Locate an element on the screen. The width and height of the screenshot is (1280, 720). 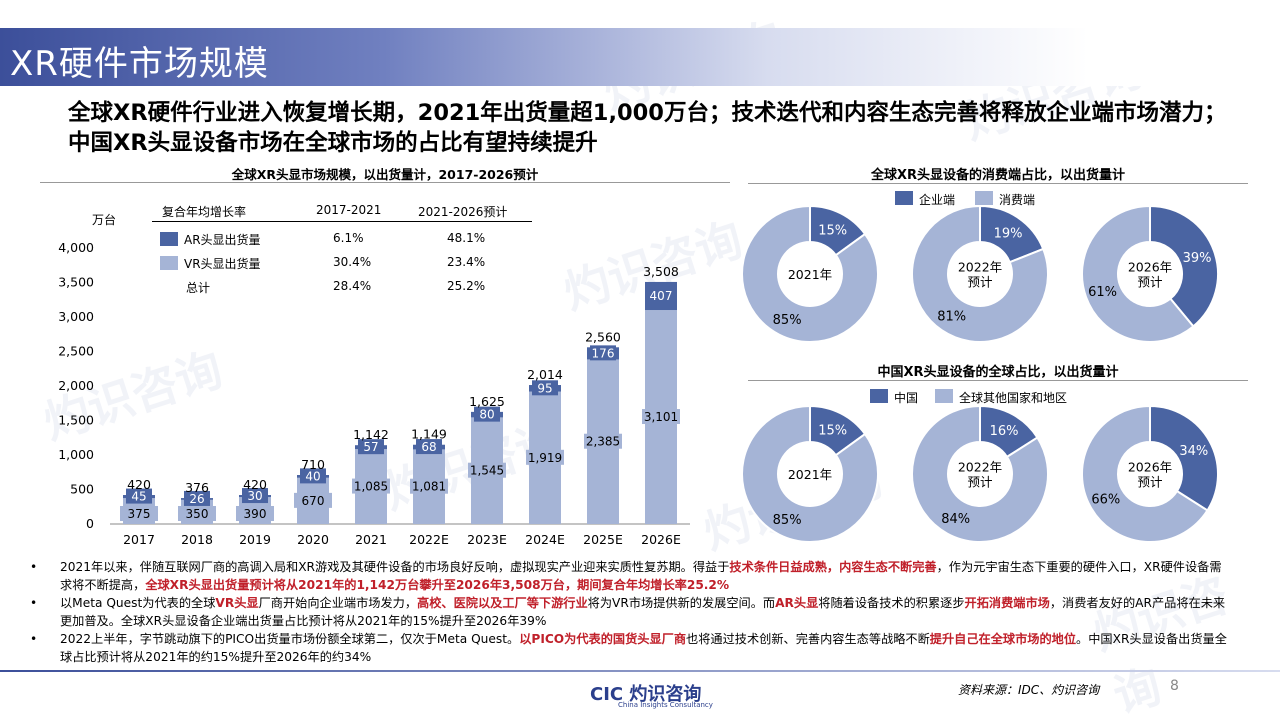
company-logo: CIC 灼识咨询 is located at coordinates (646, 694).